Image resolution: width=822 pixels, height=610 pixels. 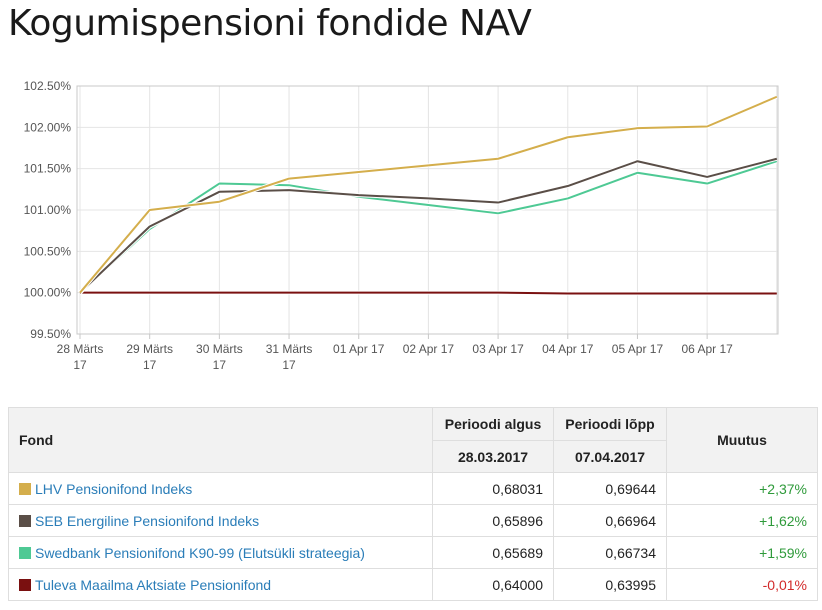 I want to click on y-tick-label: 100.00%, so click(x=48, y=293).